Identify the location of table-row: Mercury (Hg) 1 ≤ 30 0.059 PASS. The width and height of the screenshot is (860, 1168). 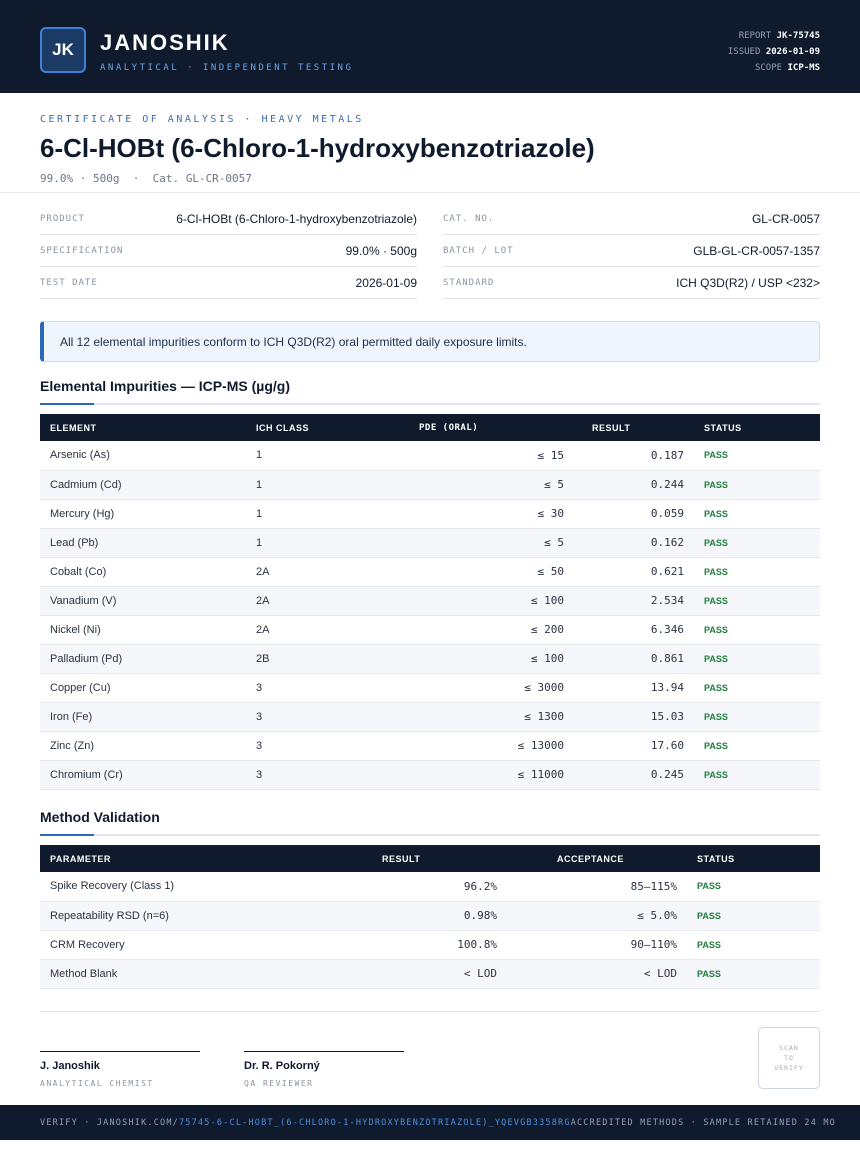
(430, 514).